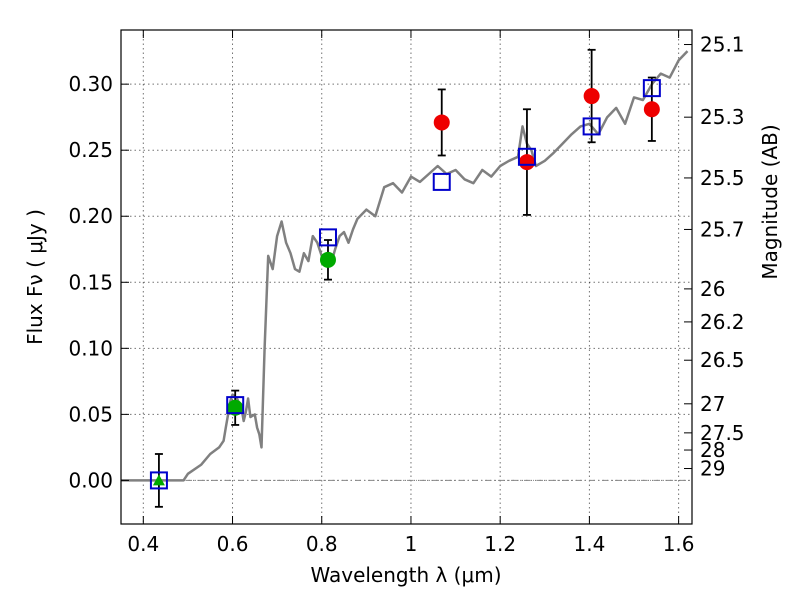 This screenshot has width=800, height=600. Describe the element at coordinates (722, 178) in the screenshot. I see `magnitude-tick-label: 25.5` at that location.